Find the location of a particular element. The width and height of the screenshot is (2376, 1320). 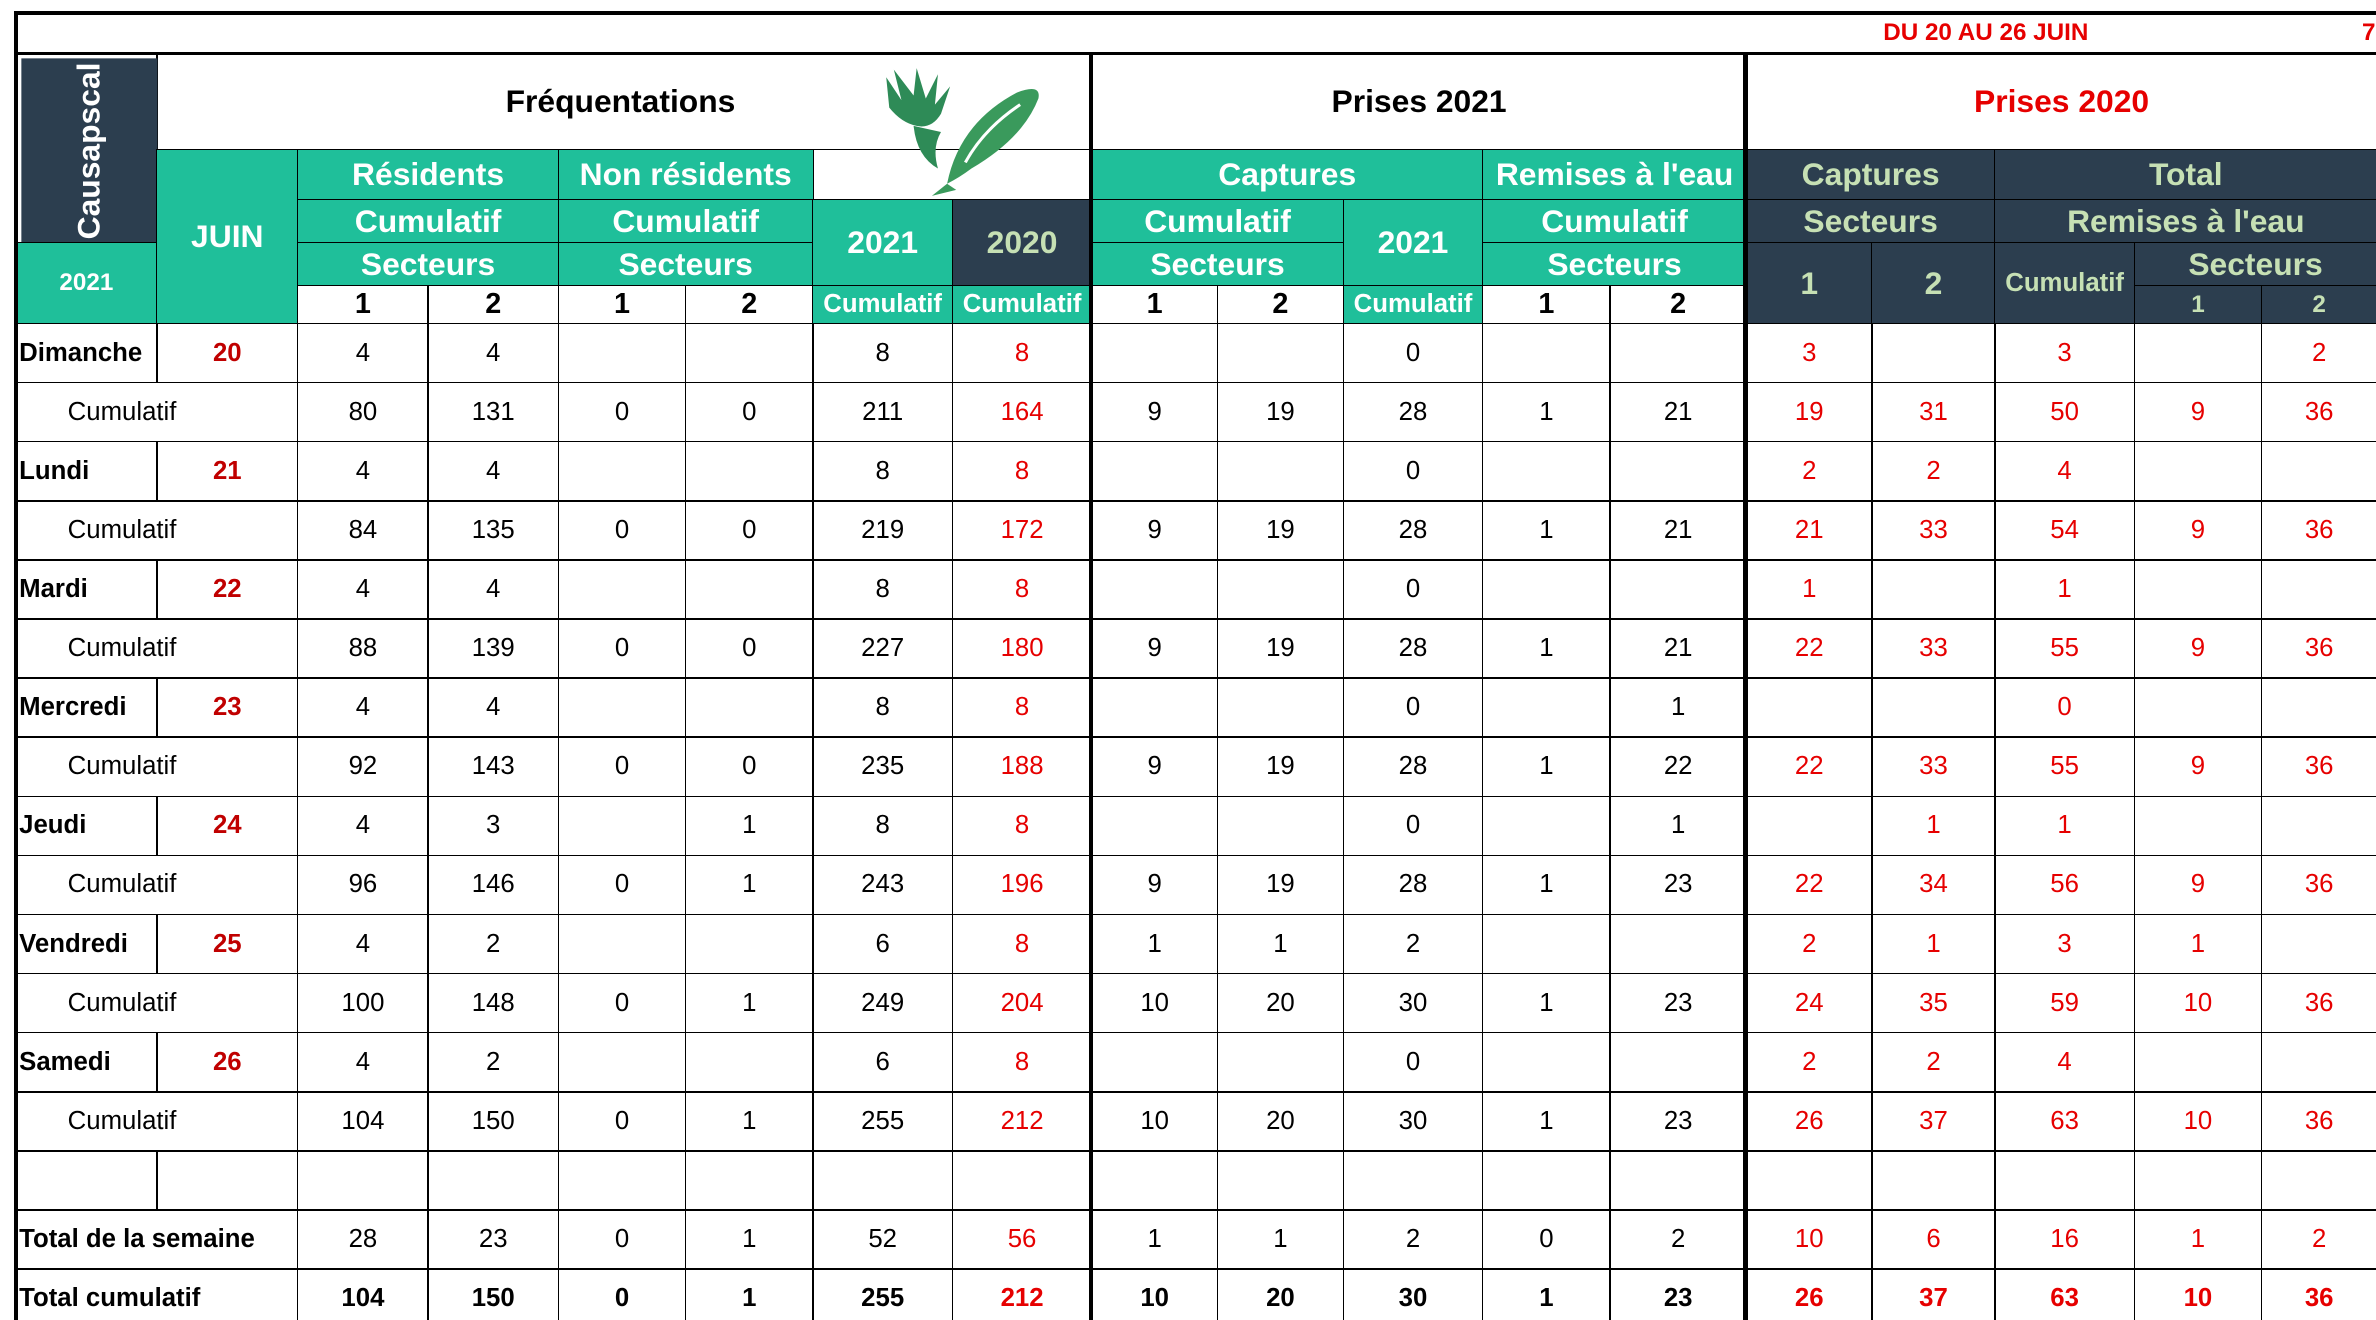

border-rule is located at coordinates (1091, 686).